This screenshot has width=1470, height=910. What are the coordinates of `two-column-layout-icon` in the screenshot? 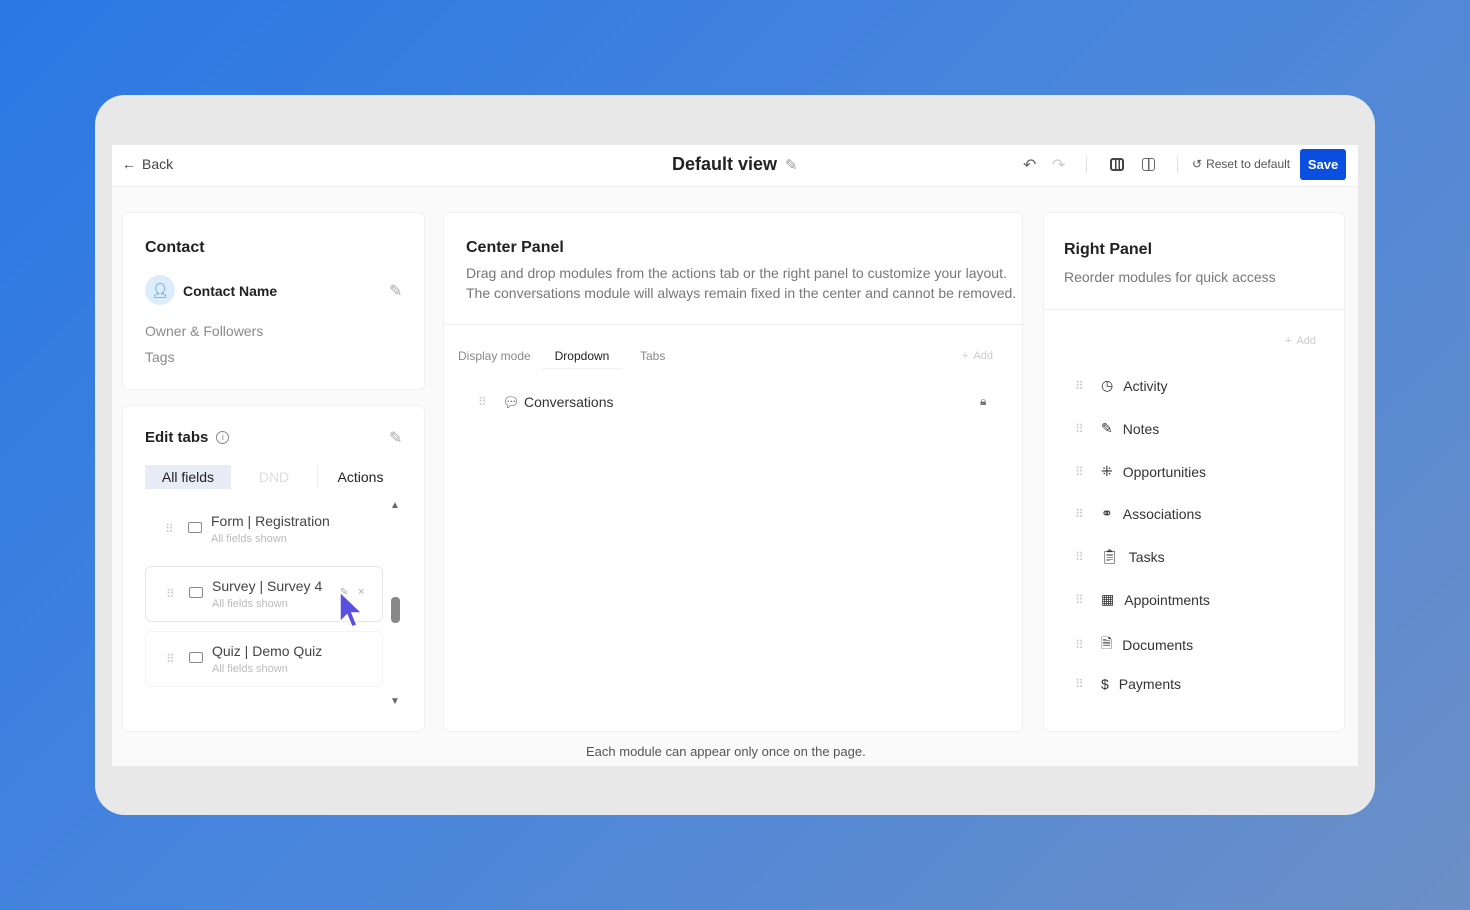 It's located at (1148, 164).